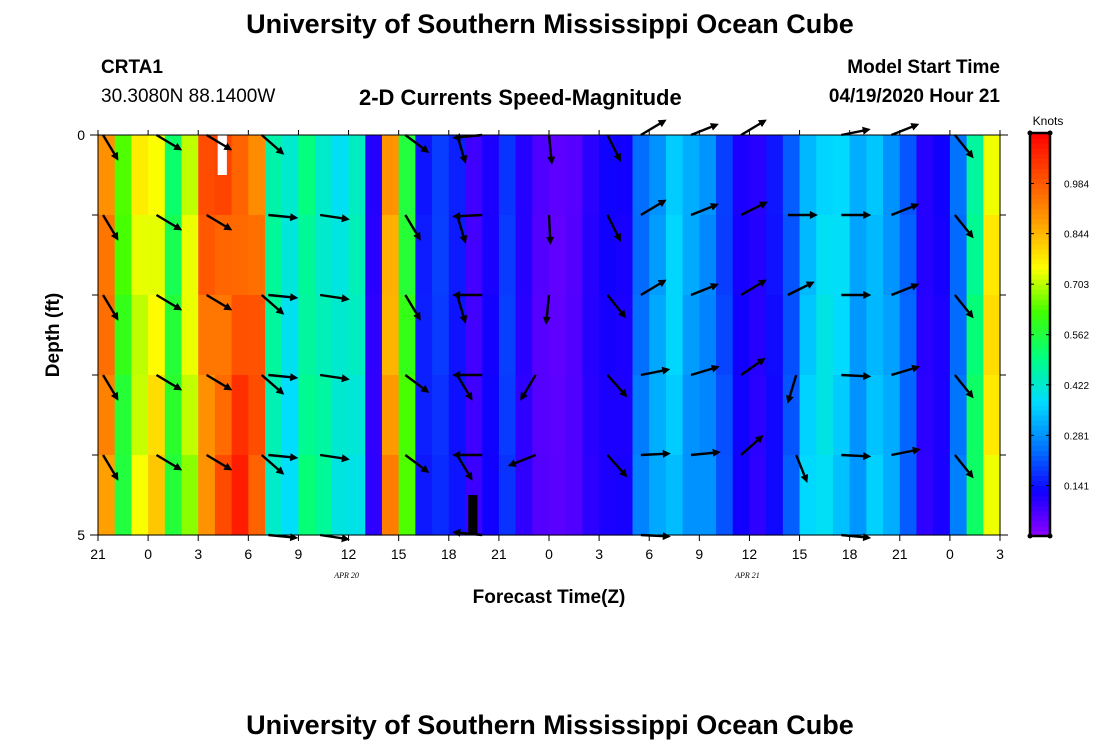  I want to click on date-label: APR 21, so click(747, 575).